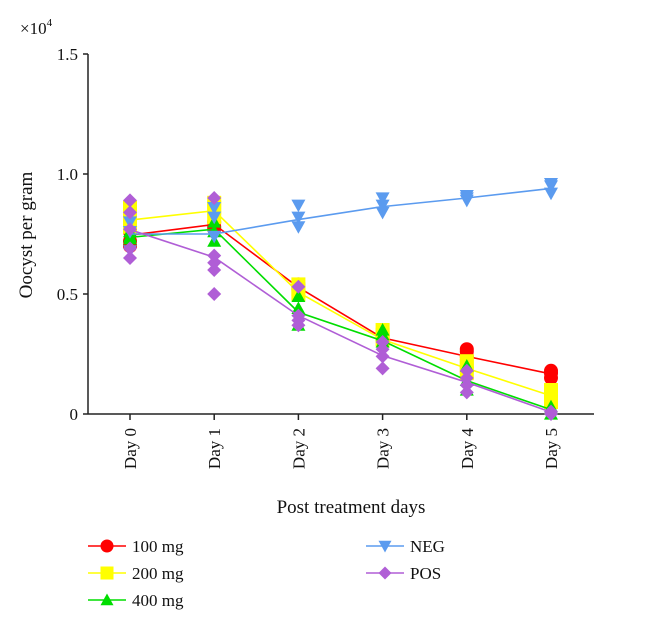 This screenshot has height=625, width=646. What do you see at coordinates (67, 174) in the screenshot?
I see `y-tick-label: 1.0` at bounding box center [67, 174].